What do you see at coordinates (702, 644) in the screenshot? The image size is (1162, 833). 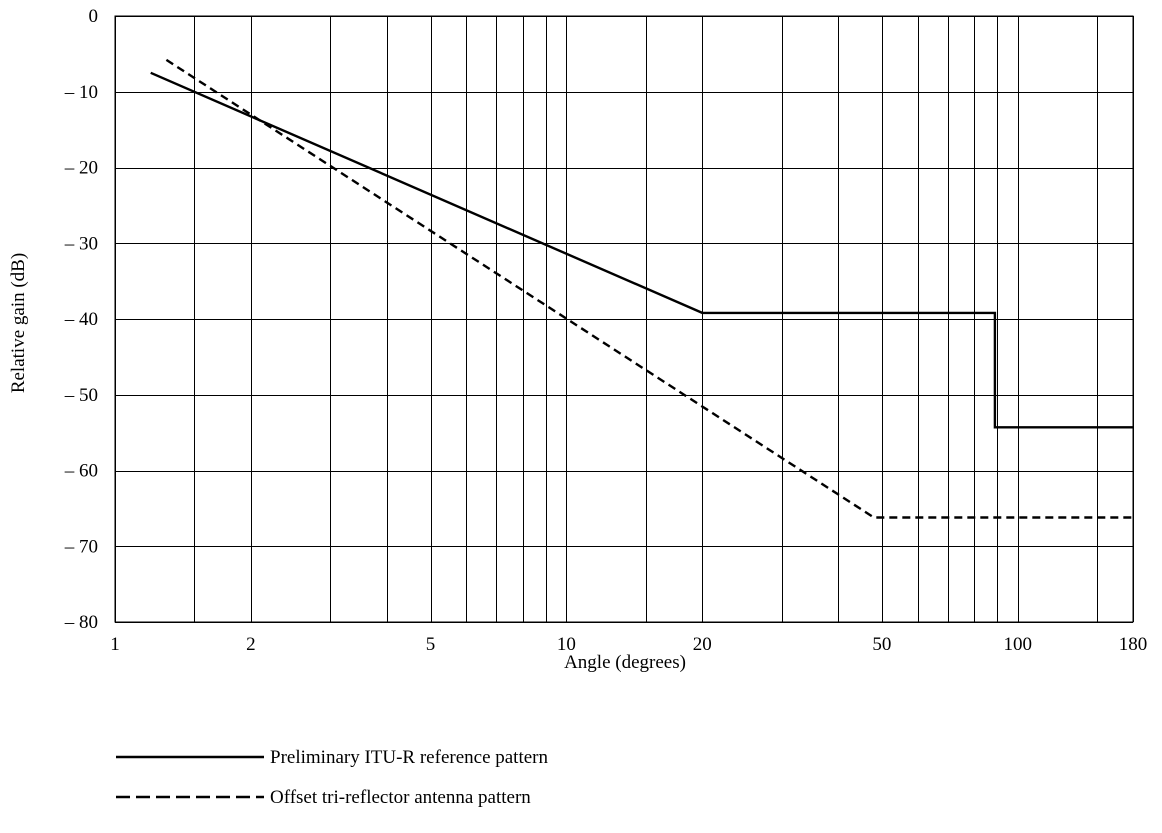 I see `x-tick-label: 20` at bounding box center [702, 644].